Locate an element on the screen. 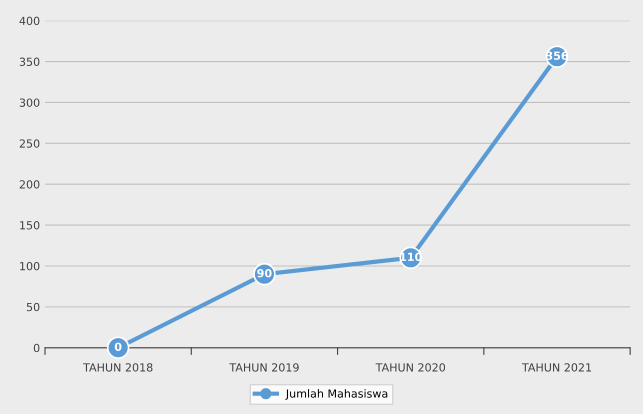 This screenshot has height=414, width=643. x-tick-label: TAHUN 2018 is located at coordinates (117, 367).